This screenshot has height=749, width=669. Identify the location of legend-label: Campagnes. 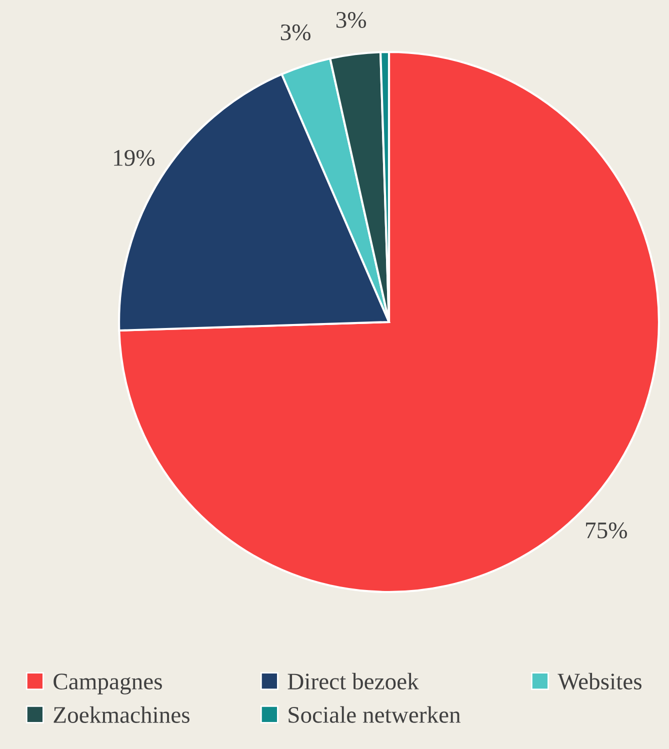
(108, 684).